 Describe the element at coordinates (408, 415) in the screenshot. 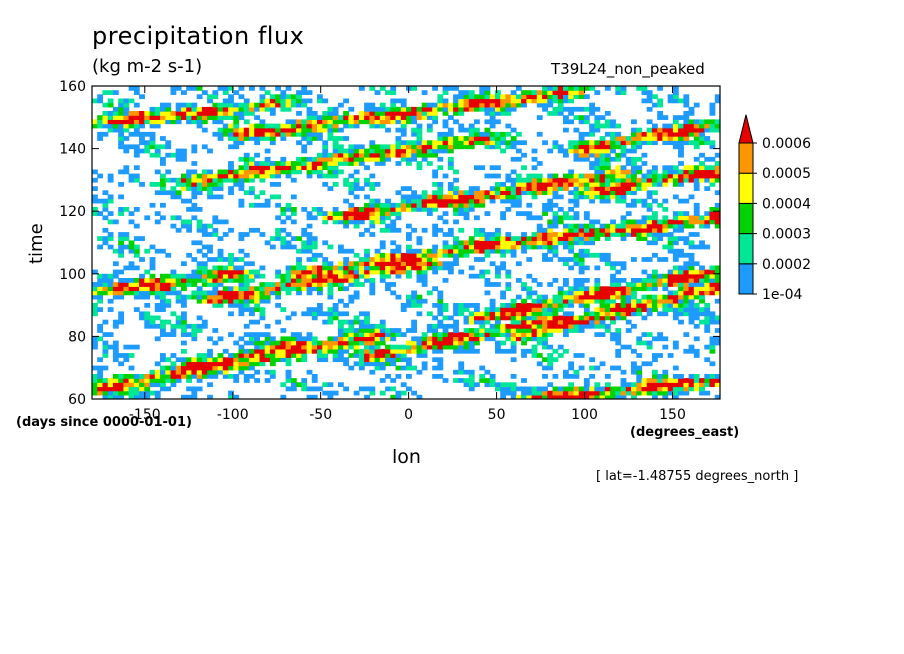

I see `x-tick-label: 0` at that location.